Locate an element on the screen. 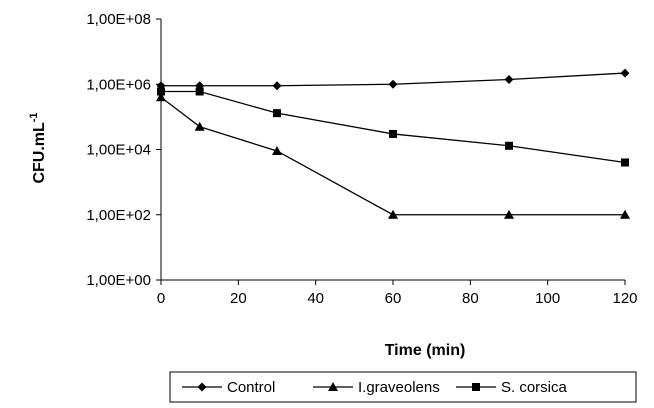  series-line-s-corsica is located at coordinates (393, 127).